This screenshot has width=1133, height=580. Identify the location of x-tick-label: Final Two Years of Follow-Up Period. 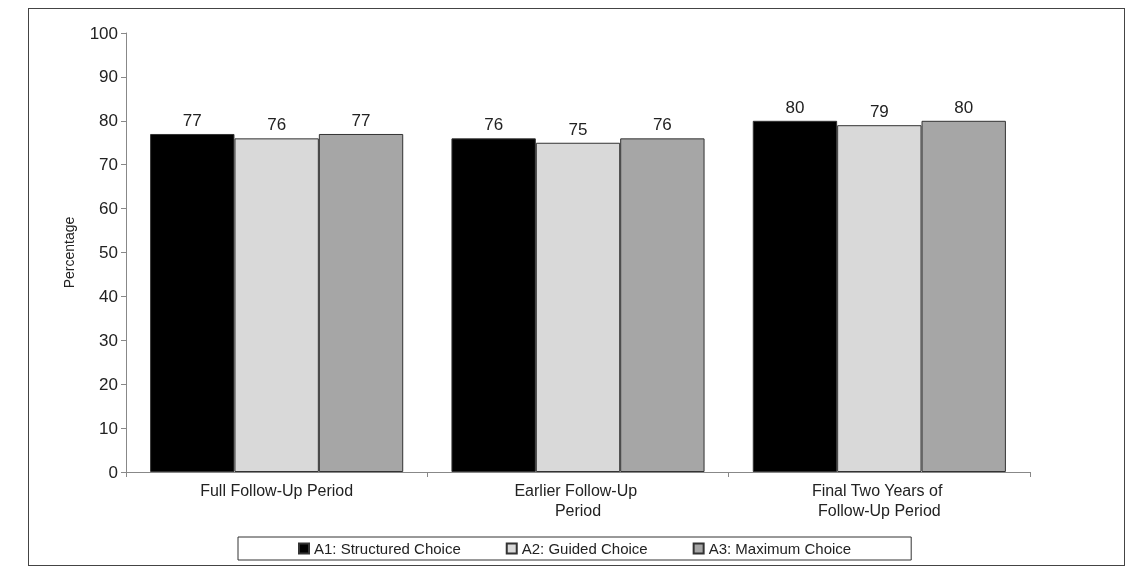
(879, 500).